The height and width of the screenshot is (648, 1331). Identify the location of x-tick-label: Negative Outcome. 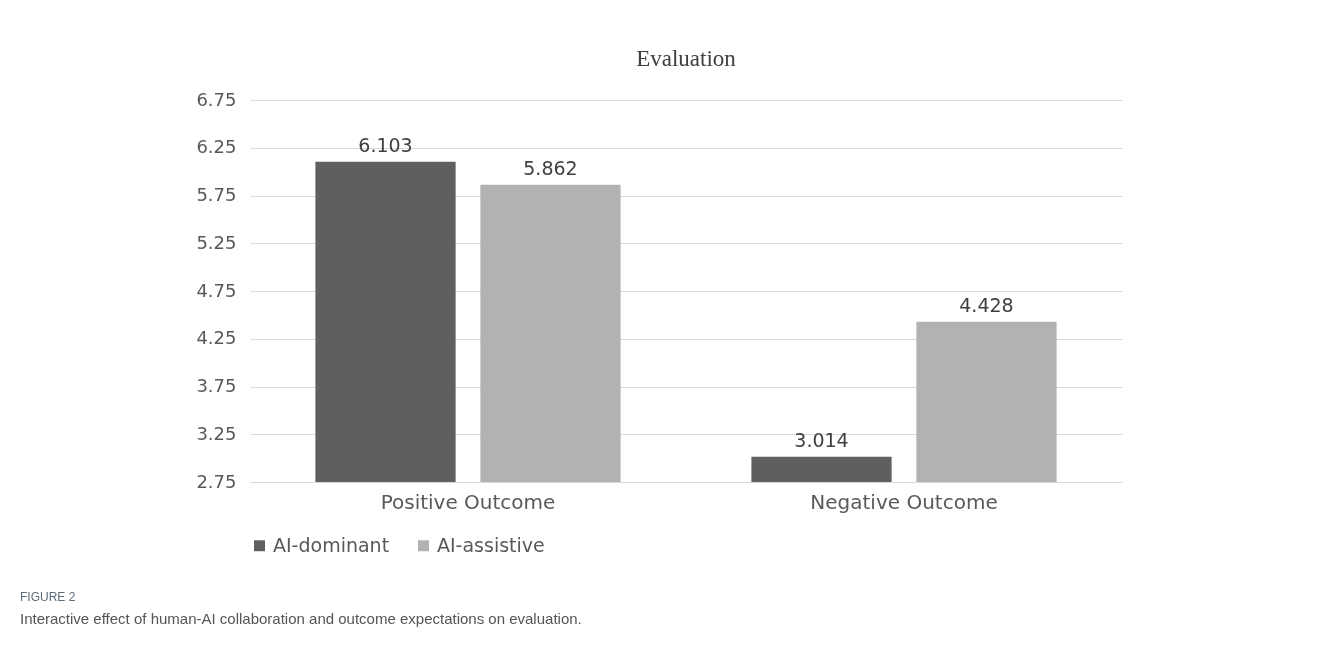
(904, 501).